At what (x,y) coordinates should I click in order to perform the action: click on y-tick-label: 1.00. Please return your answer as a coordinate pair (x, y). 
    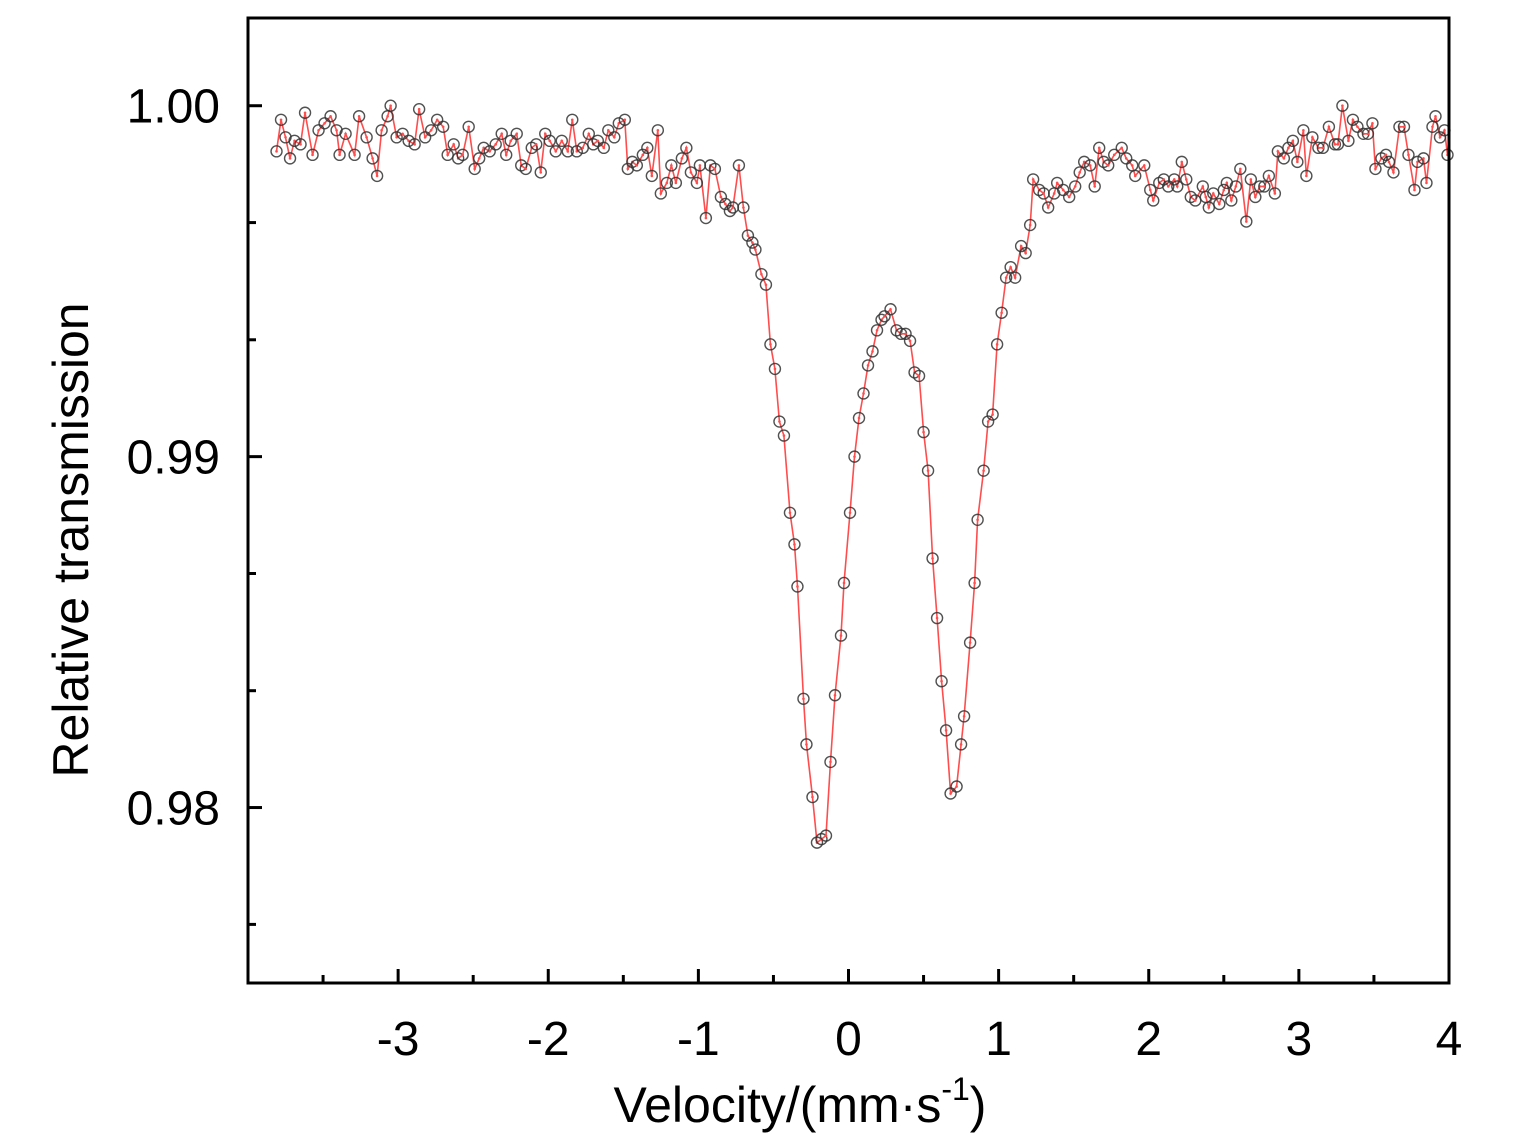
    Looking at the image, I should click on (173, 107).